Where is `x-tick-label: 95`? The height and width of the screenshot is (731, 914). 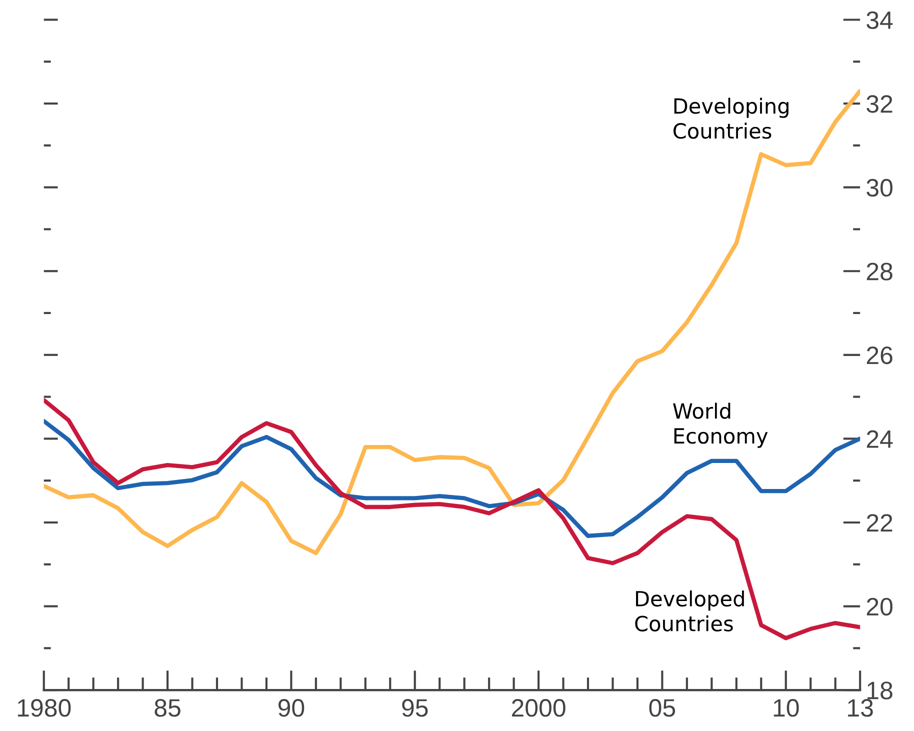
x-tick-label: 95 is located at coordinates (415, 708).